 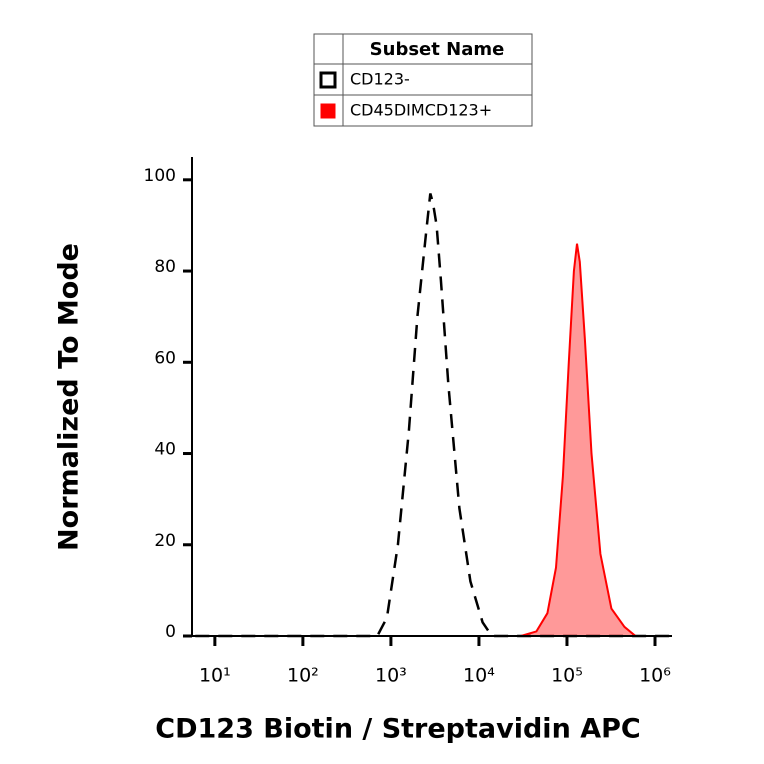 I want to click on x-tick-label: 10¹, so click(x=215, y=676).